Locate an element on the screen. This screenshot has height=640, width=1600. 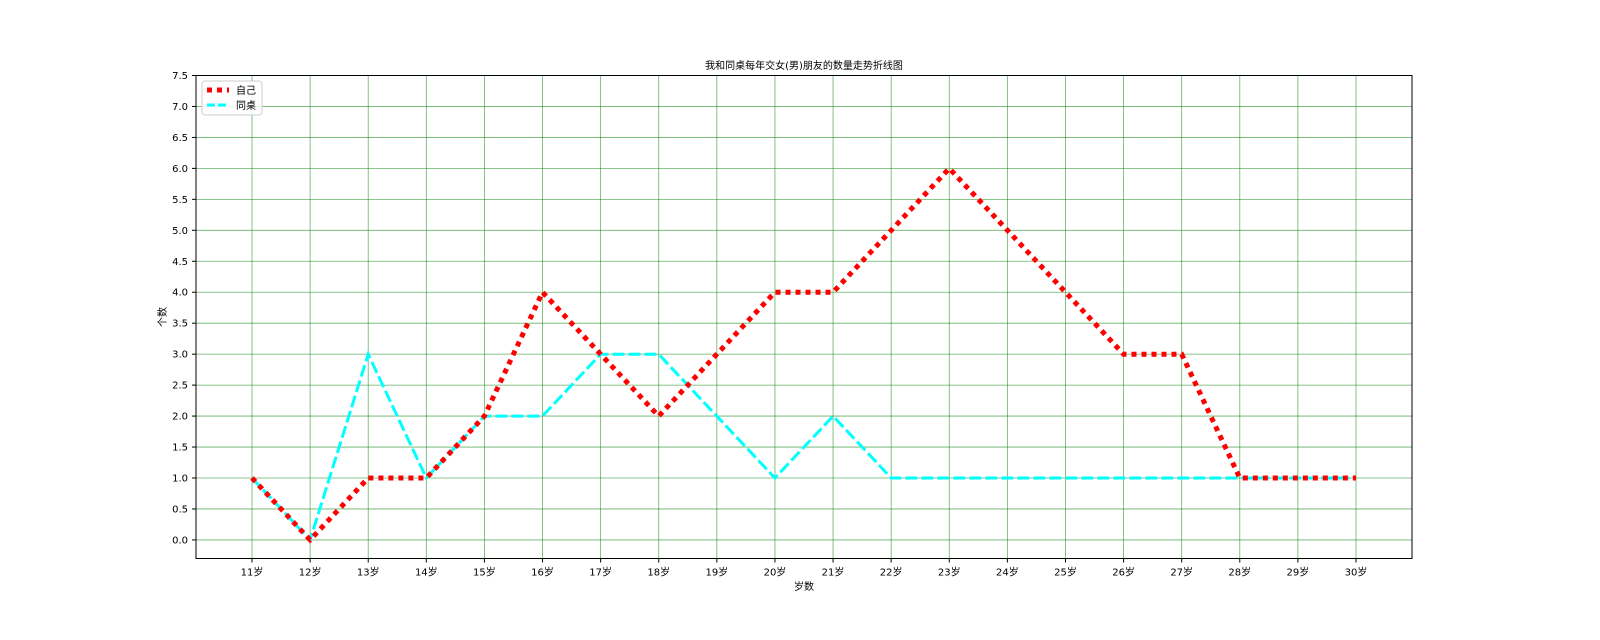
x-tick-label: 26岁 is located at coordinates (1123, 572).